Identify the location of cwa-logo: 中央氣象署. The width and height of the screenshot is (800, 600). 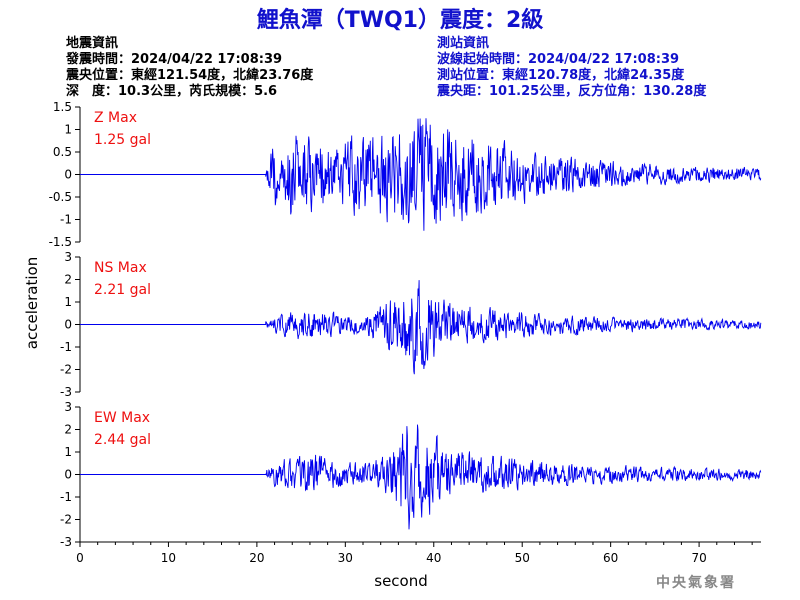
(696, 583).